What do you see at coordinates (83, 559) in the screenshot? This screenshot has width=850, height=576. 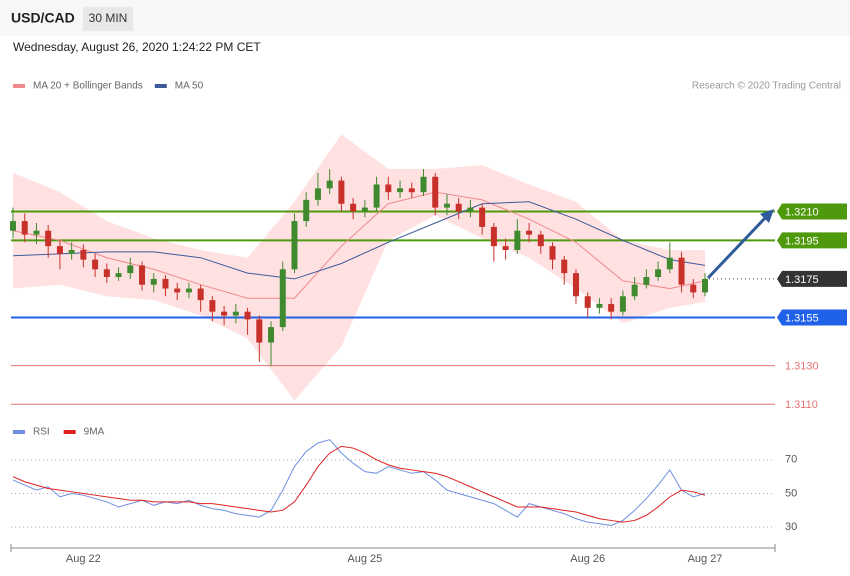 I see `x-tick-label: Aug 22` at bounding box center [83, 559].